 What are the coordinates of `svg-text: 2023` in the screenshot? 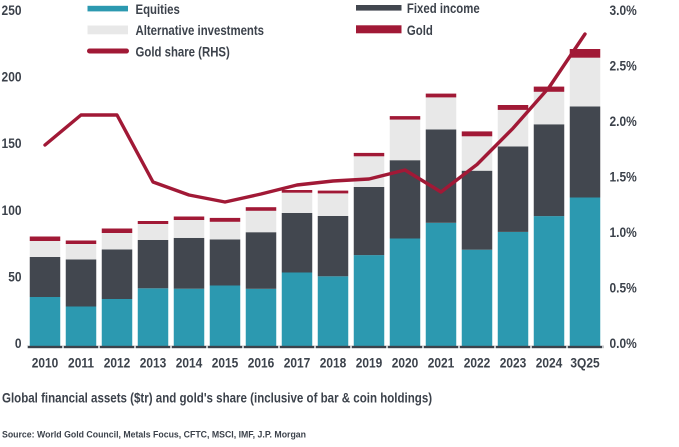 It's located at (513, 362).